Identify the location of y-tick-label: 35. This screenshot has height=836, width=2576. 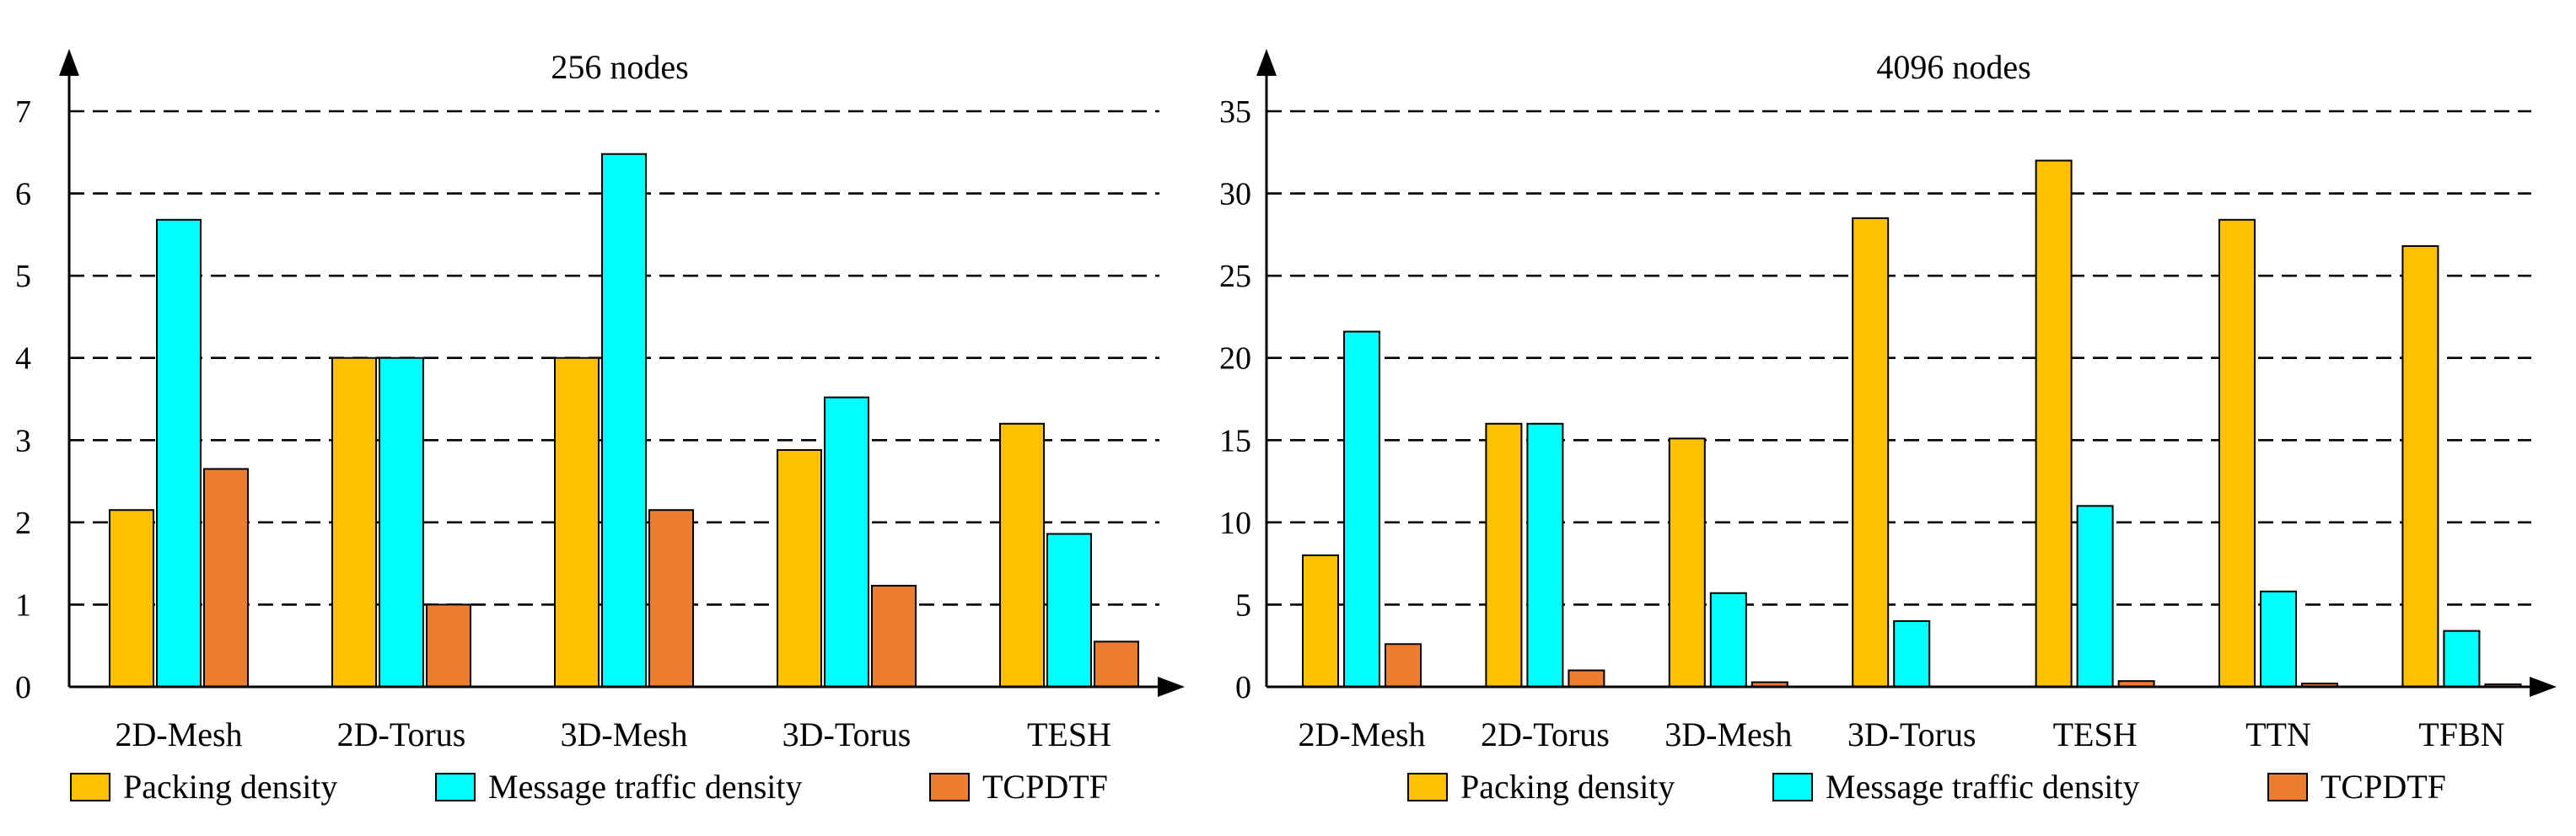
(1235, 112).